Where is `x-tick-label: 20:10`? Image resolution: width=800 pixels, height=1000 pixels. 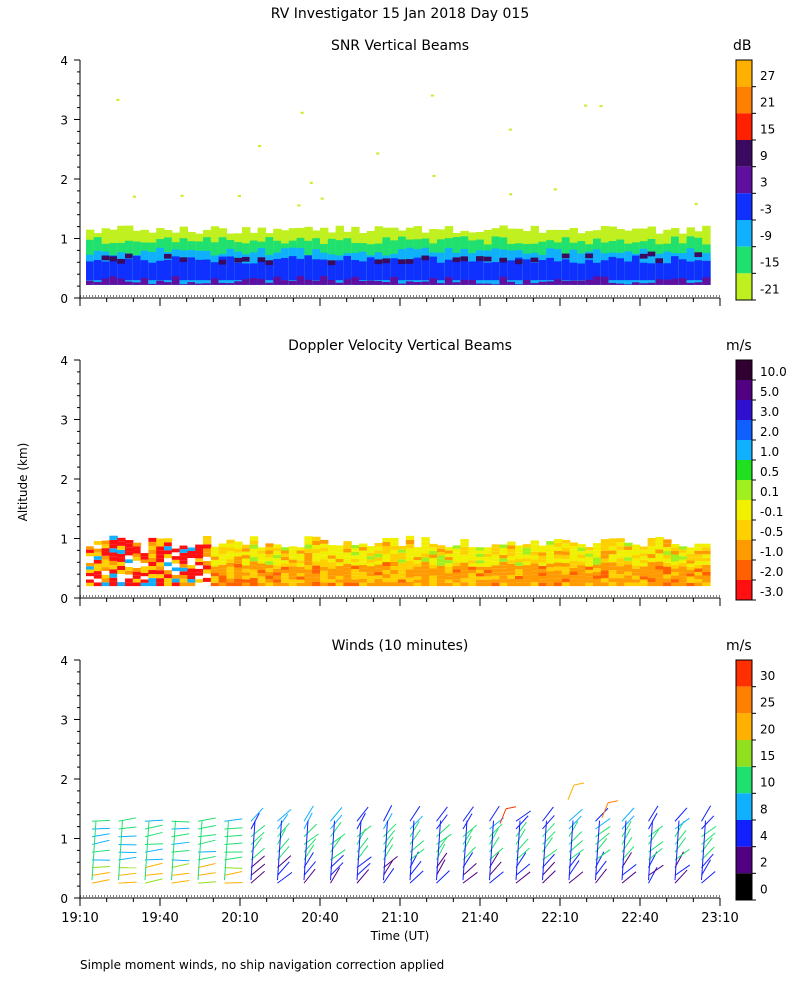 x-tick-label: 20:10 is located at coordinates (239, 918).